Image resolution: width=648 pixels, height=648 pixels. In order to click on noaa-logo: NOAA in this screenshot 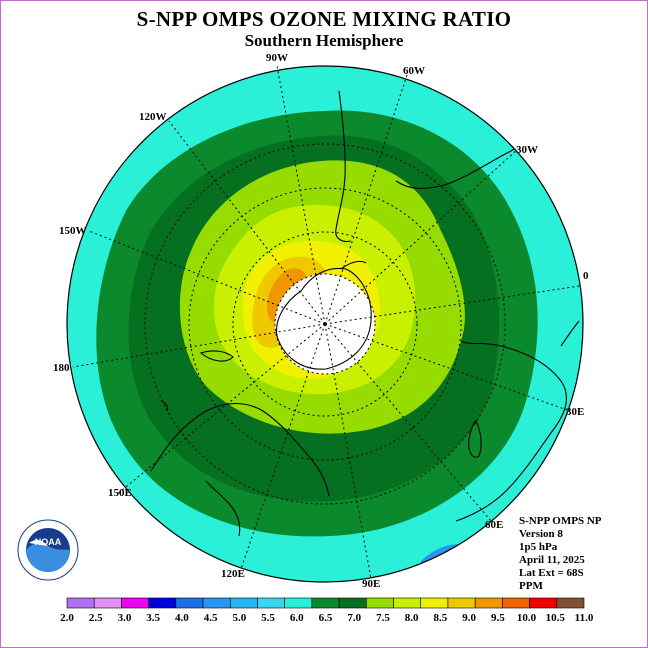, I will do `click(48, 550)`.